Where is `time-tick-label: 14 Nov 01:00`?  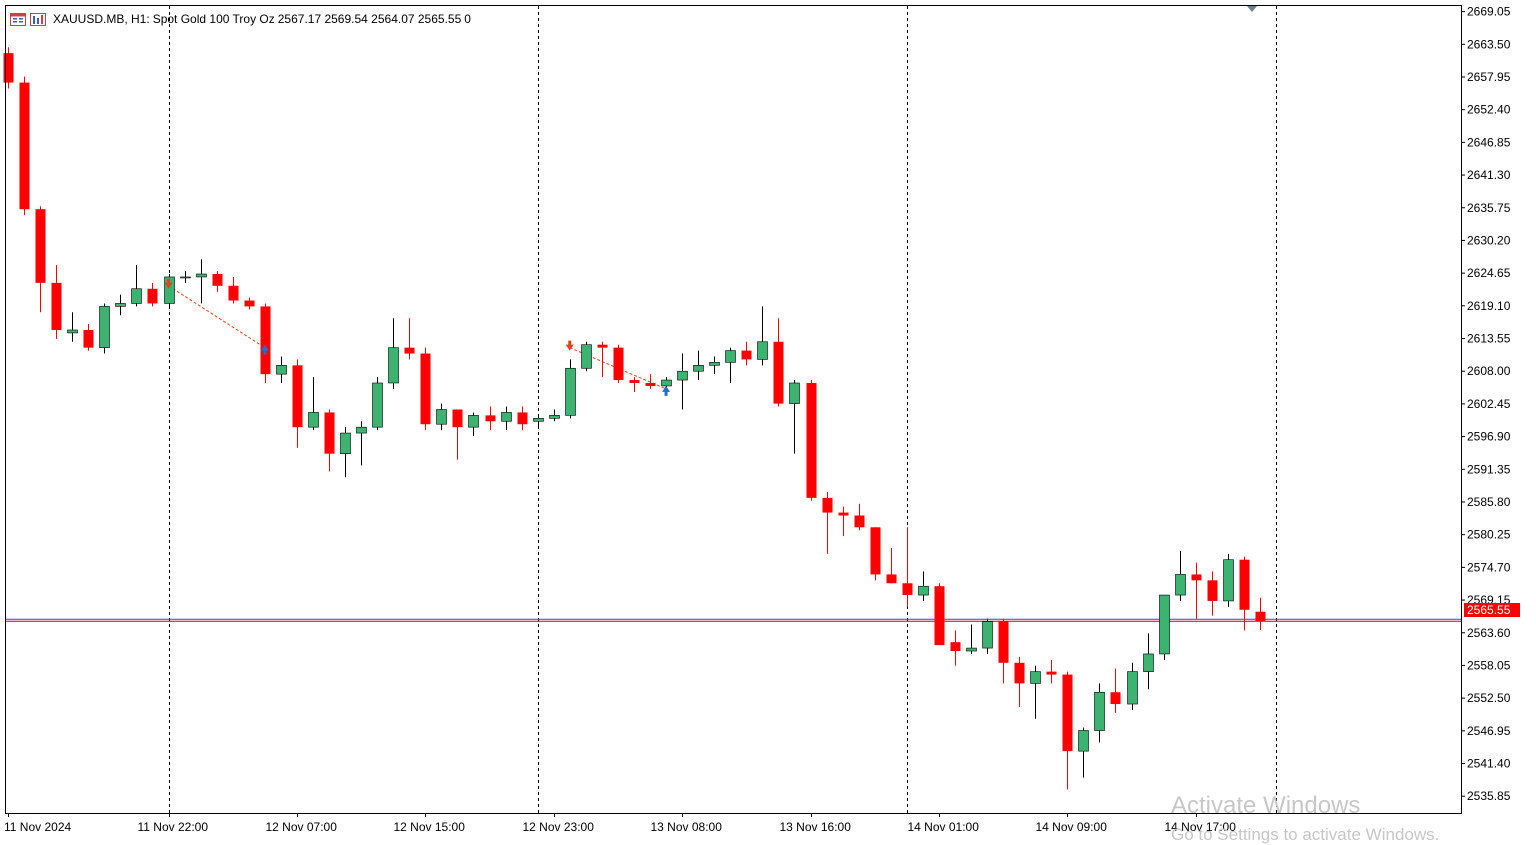
time-tick-label: 14 Nov 01:00 is located at coordinates (944, 827).